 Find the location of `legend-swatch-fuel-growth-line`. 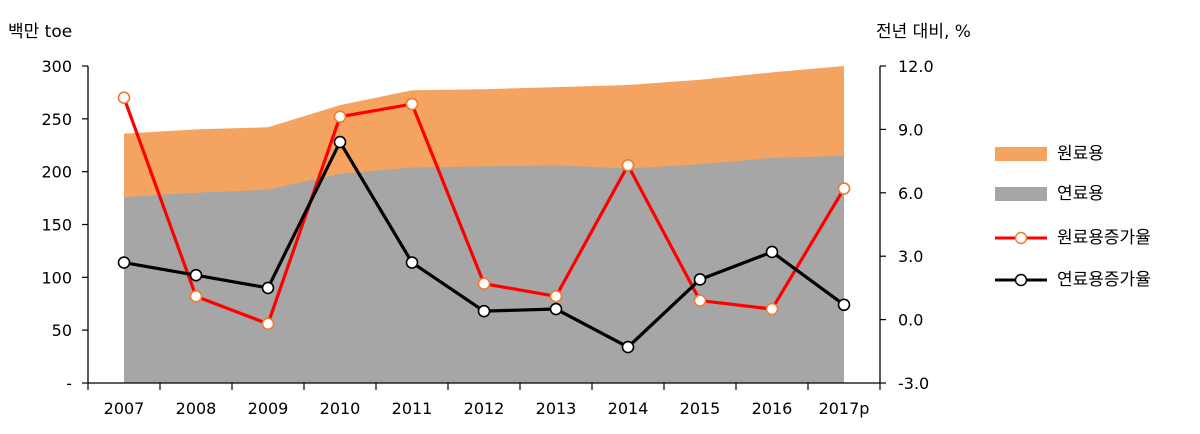

legend-swatch-fuel-growth-line is located at coordinates (1021, 280).